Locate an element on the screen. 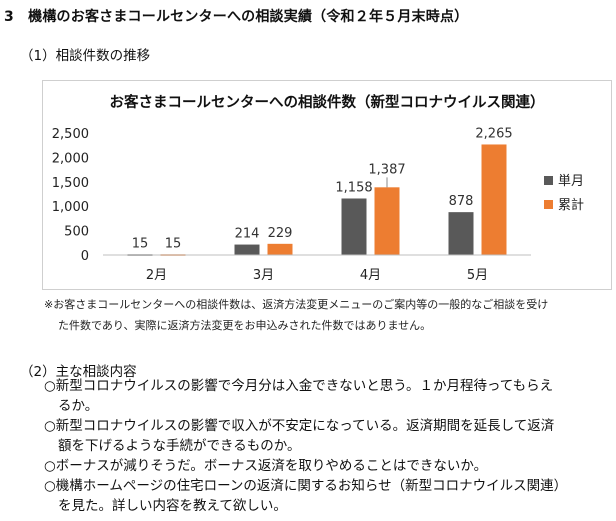  y-tick-label: 1,500 is located at coordinates (70, 183).